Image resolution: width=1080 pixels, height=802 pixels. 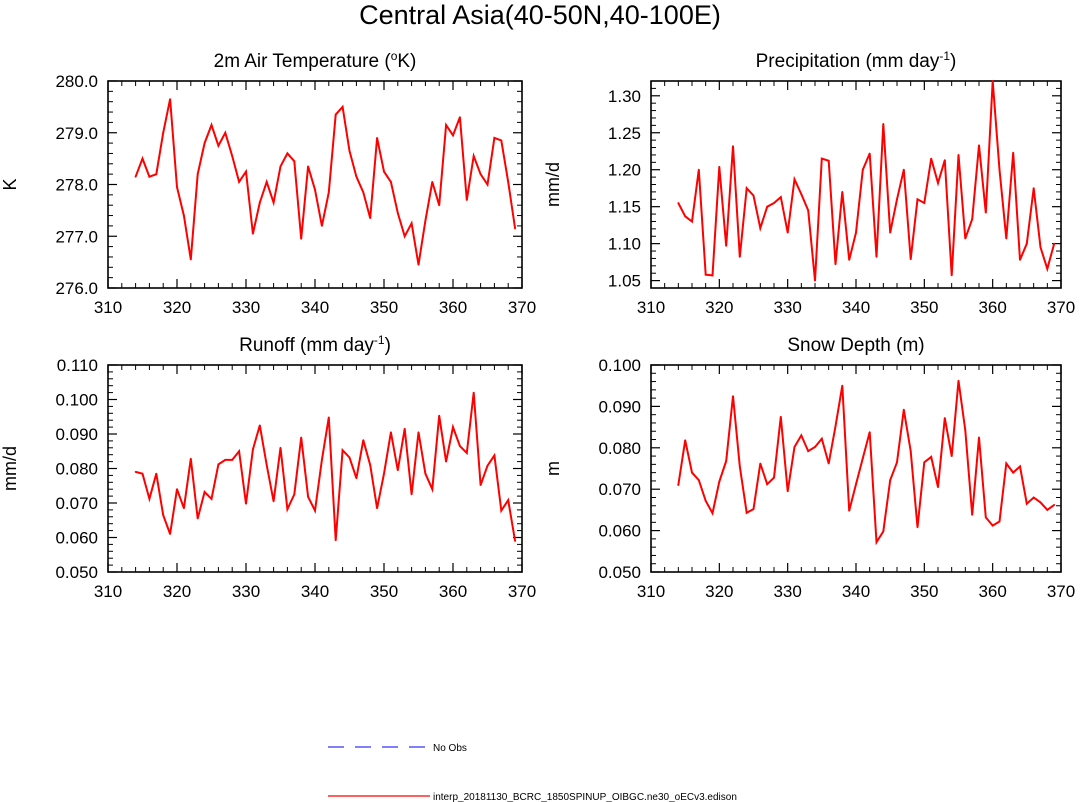 What do you see at coordinates (379, 340) in the screenshot?
I see `panel-title-superscript: -1` at bounding box center [379, 340].